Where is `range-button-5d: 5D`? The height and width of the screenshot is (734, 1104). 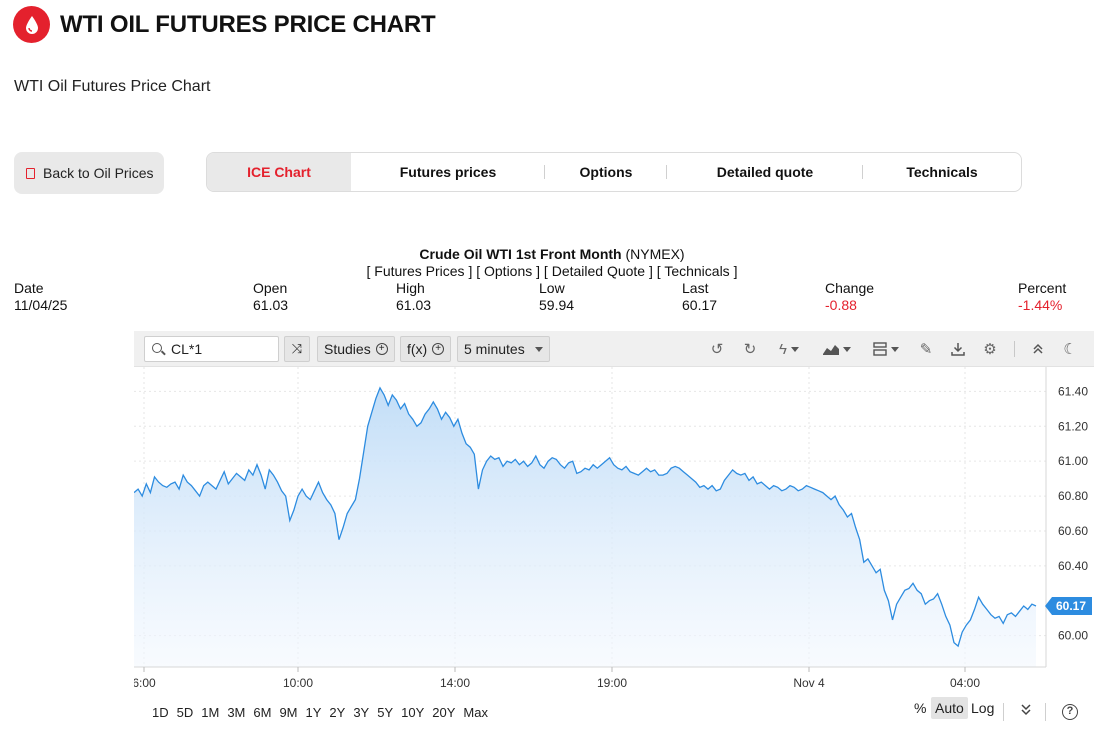
range-button-5d: 5D is located at coordinates (185, 712).